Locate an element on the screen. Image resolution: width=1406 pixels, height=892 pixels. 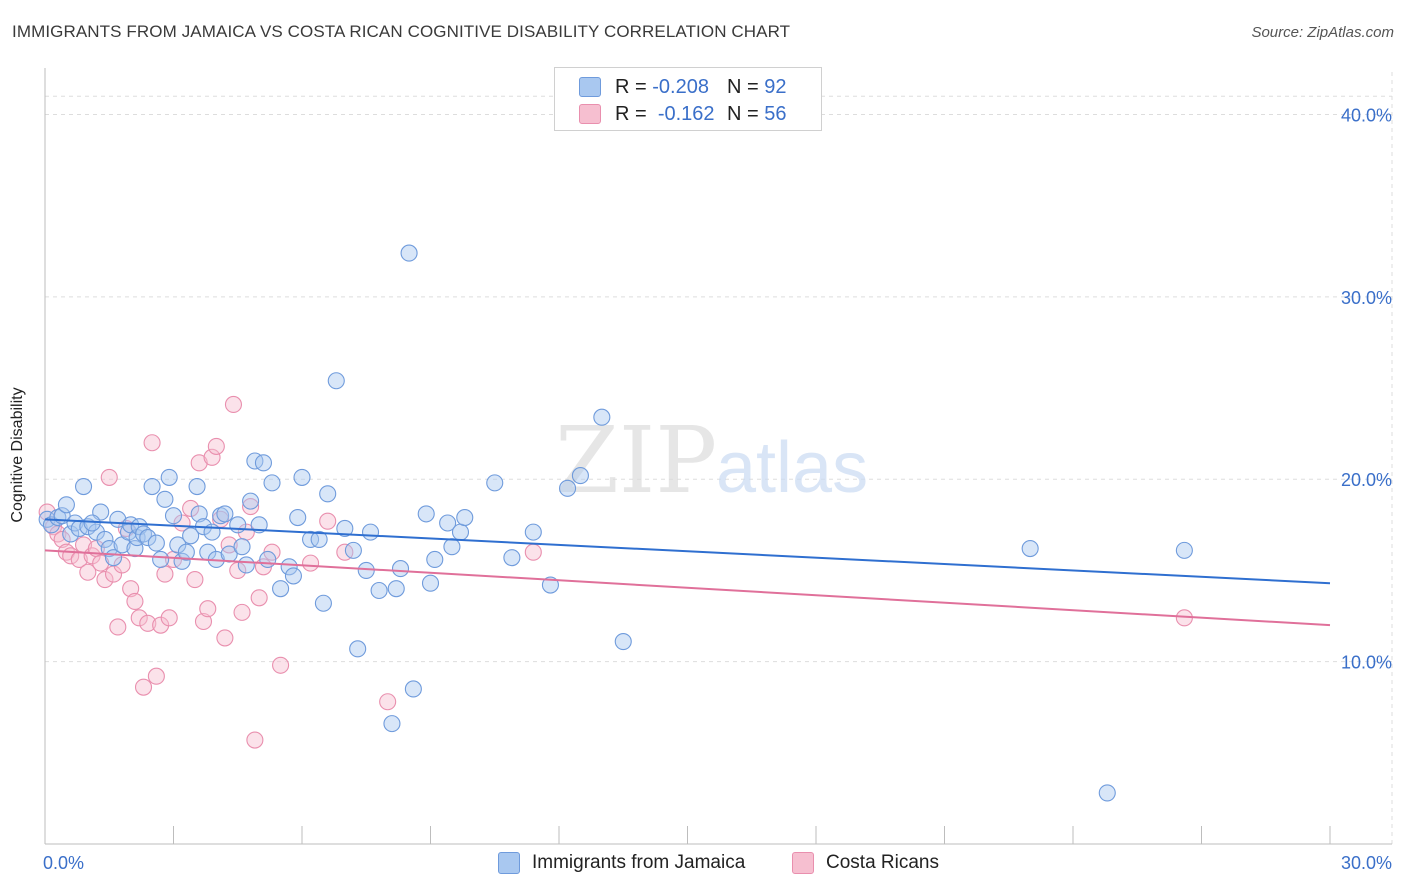
legend-r-value: -0.162 is located at coordinates (686, 113).